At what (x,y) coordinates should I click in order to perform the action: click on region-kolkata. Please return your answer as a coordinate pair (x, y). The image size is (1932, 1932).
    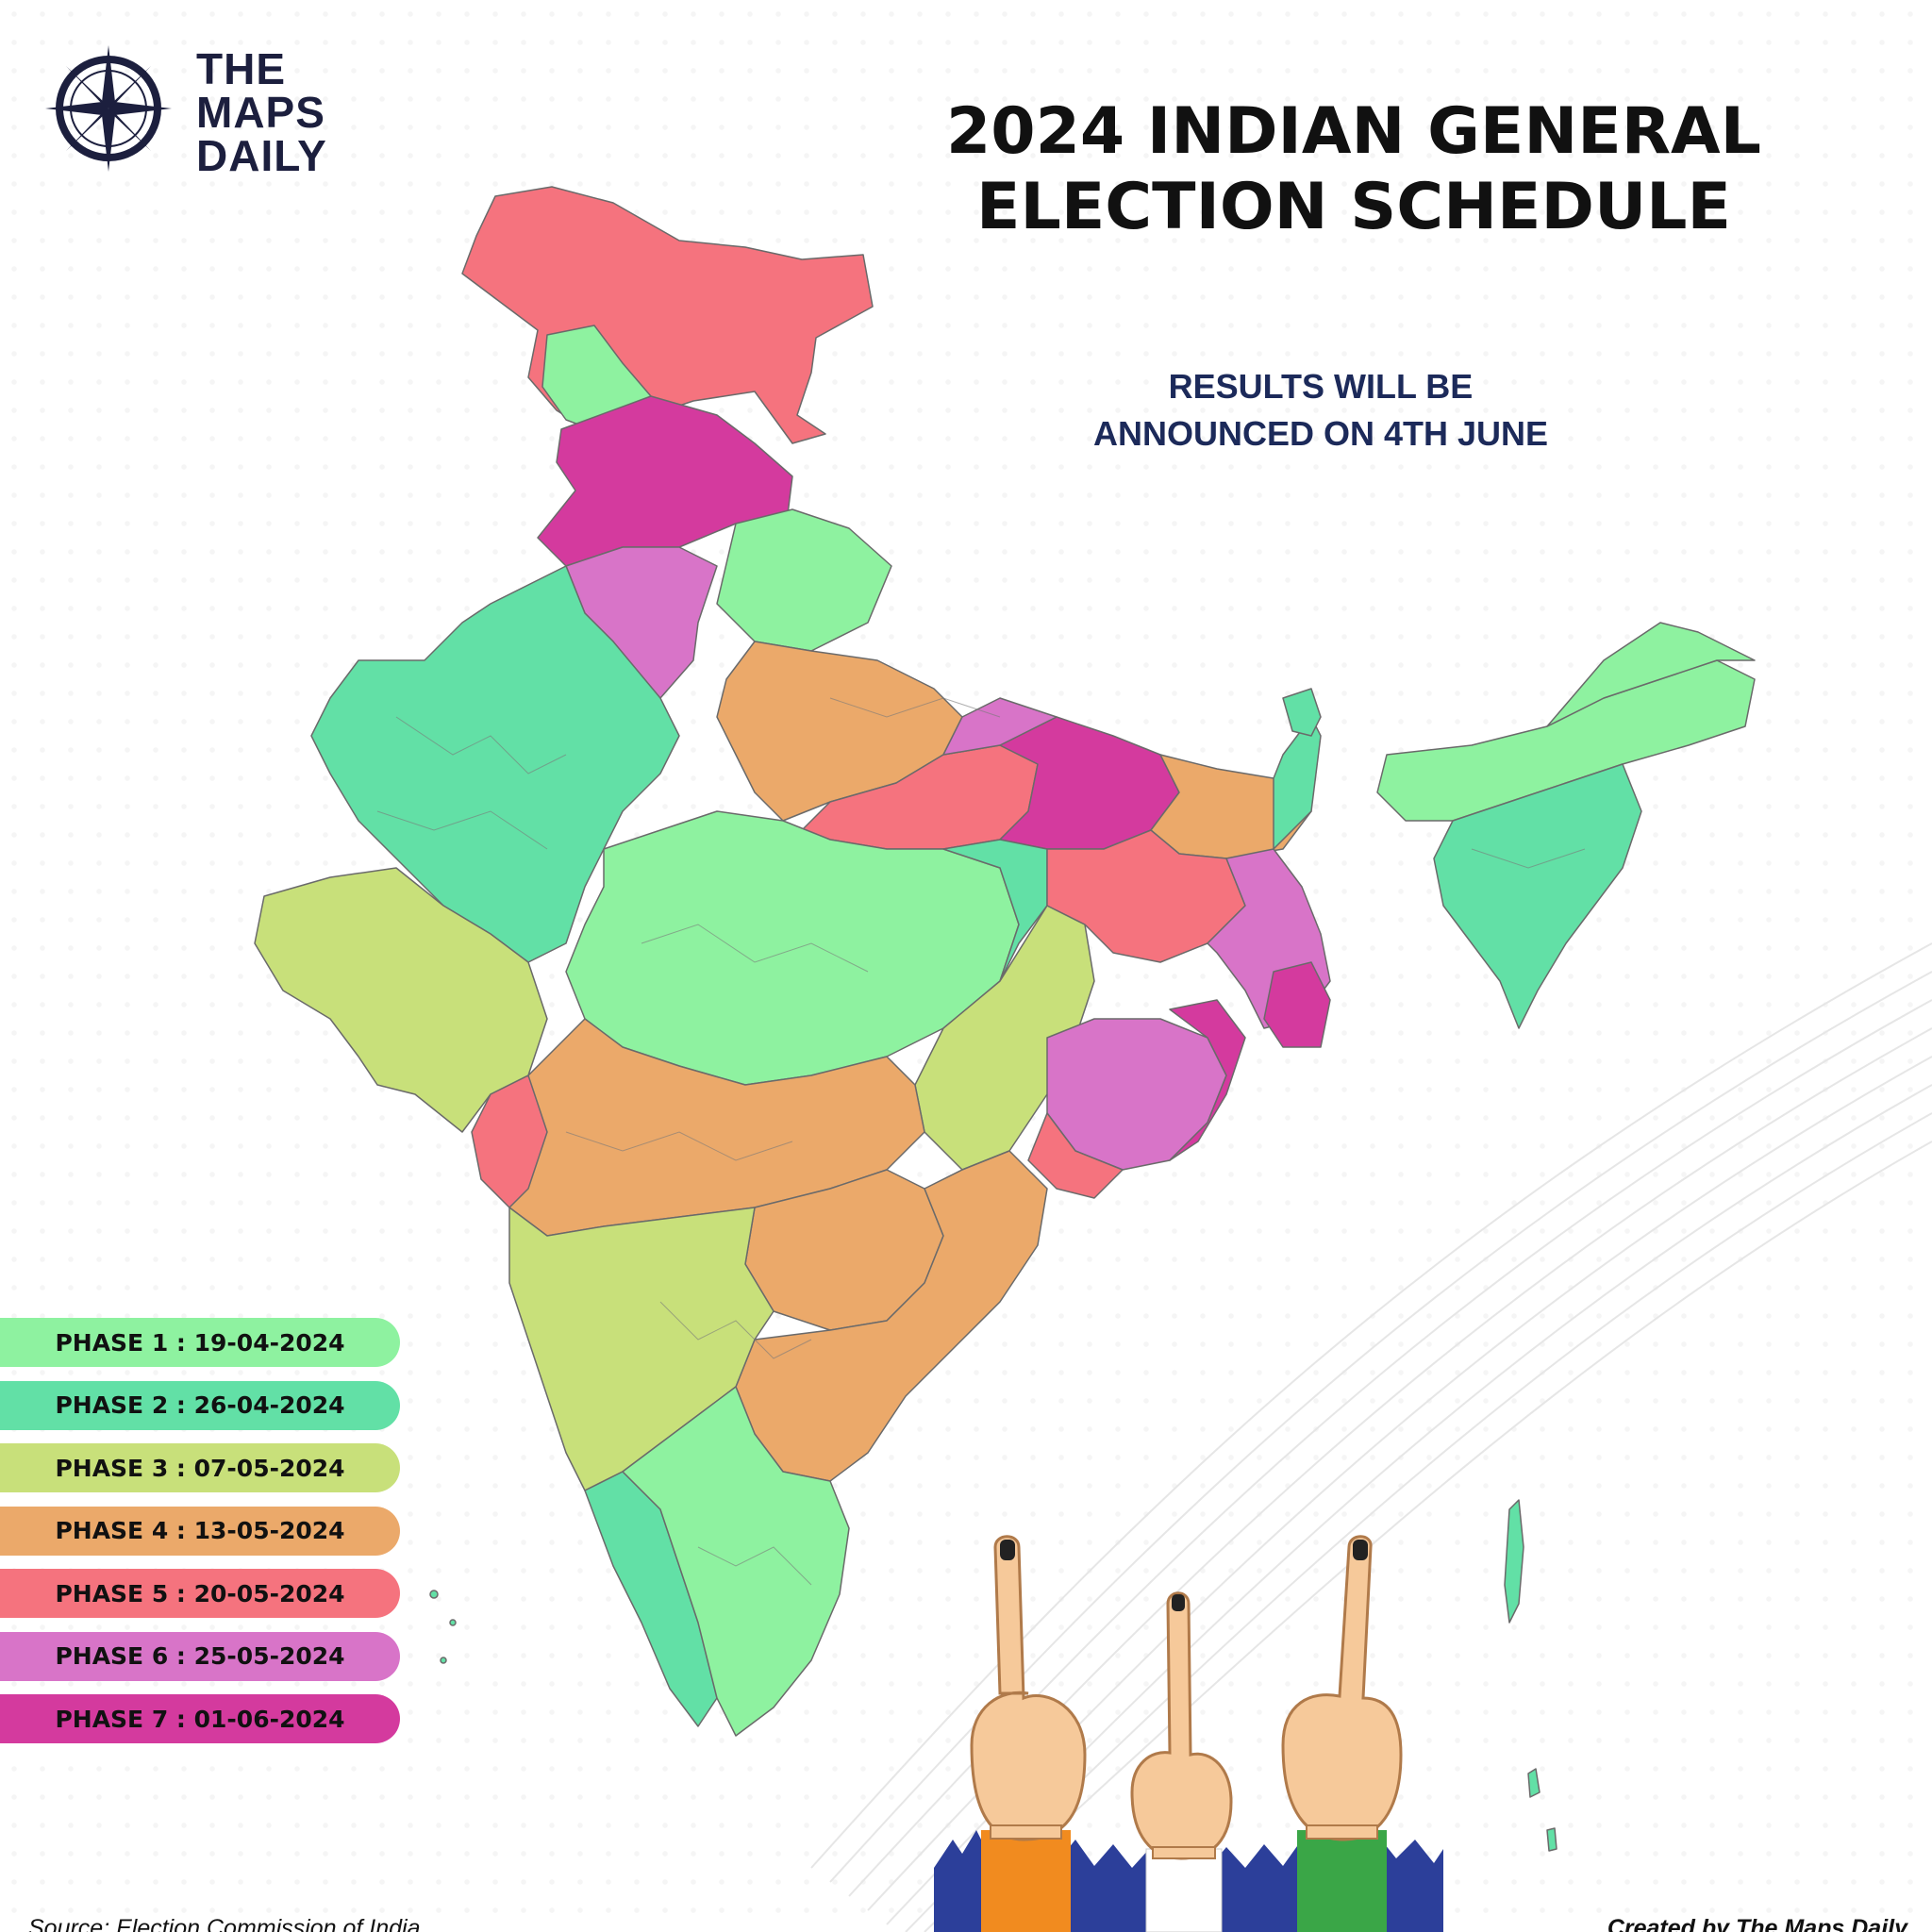
    Looking at the image, I should click on (1297, 1005).